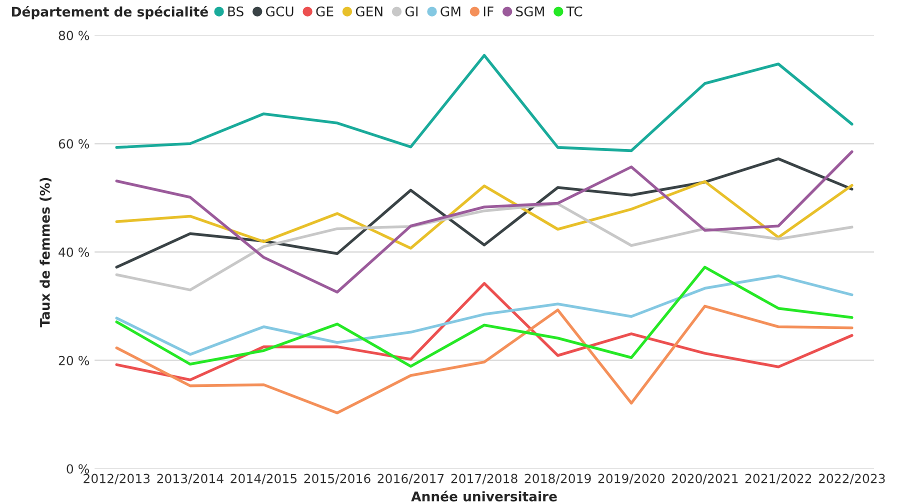 The width and height of the screenshot is (901, 504). I want to click on x-tick-label: 2021/2022, so click(778, 479).